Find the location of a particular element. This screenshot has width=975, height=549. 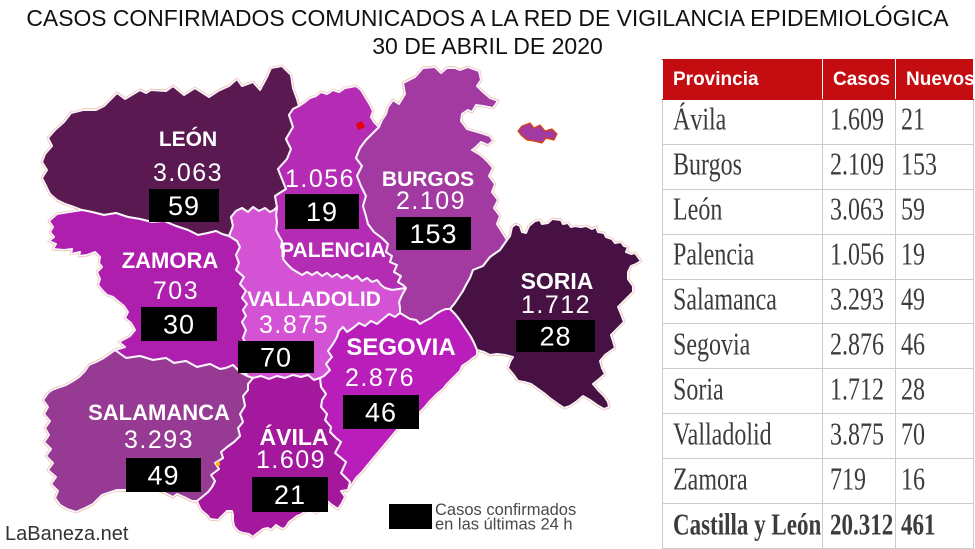

svg-text: 1.056 is located at coordinates (320, 179).